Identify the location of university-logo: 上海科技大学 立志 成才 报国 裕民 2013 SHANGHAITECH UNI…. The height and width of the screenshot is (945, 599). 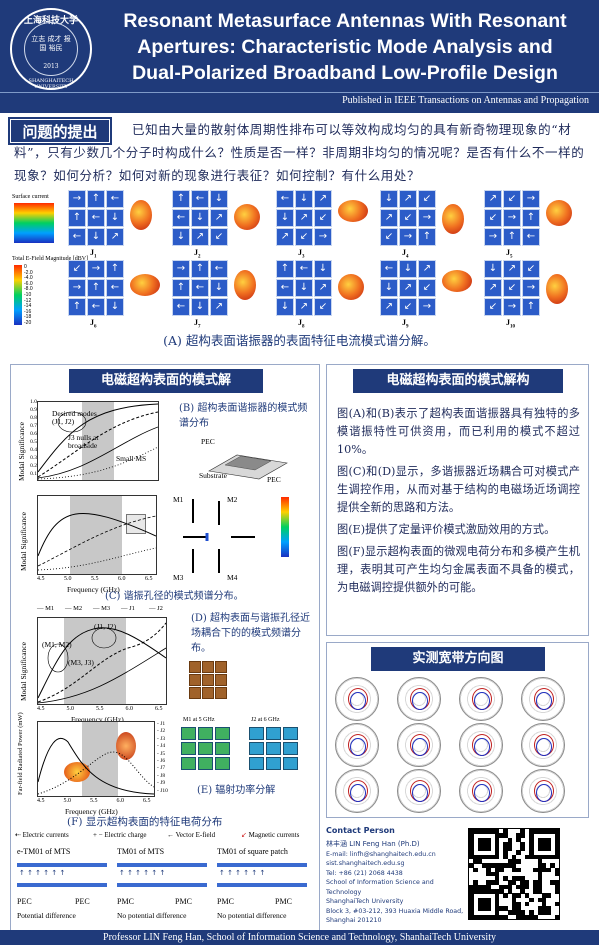
(51, 49).